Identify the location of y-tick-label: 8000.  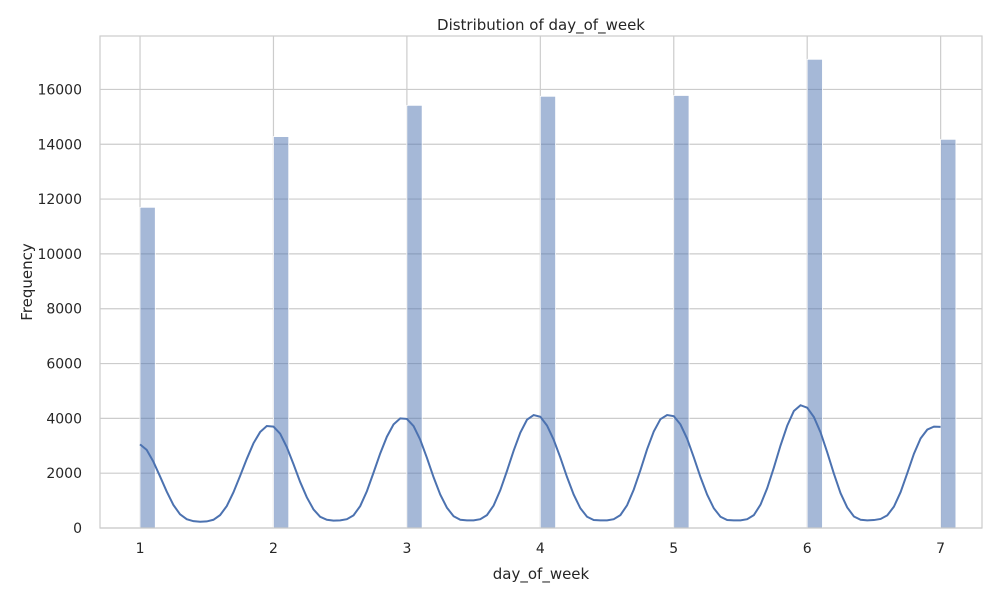
(64, 310).